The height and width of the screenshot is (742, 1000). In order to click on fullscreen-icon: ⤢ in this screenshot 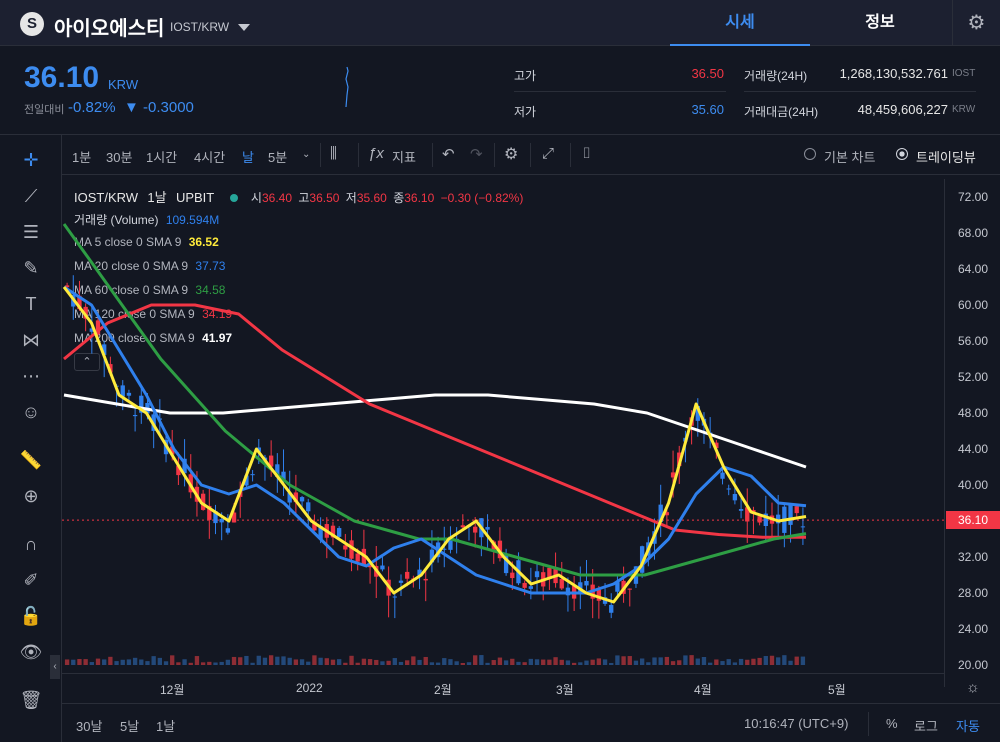, I will do `click(548, 153)`.